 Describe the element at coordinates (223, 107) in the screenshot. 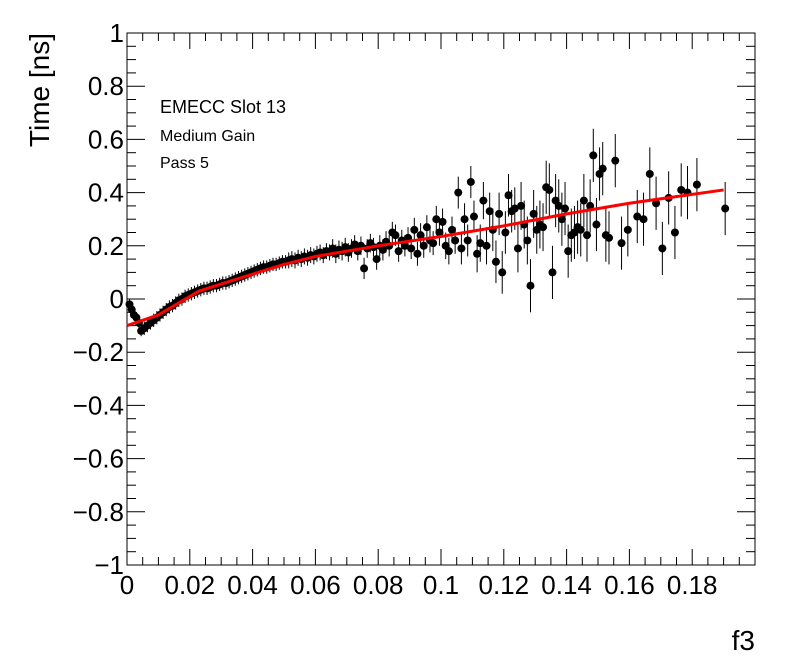

I see `annotation-slot: EMECC Slot 13` at that location.